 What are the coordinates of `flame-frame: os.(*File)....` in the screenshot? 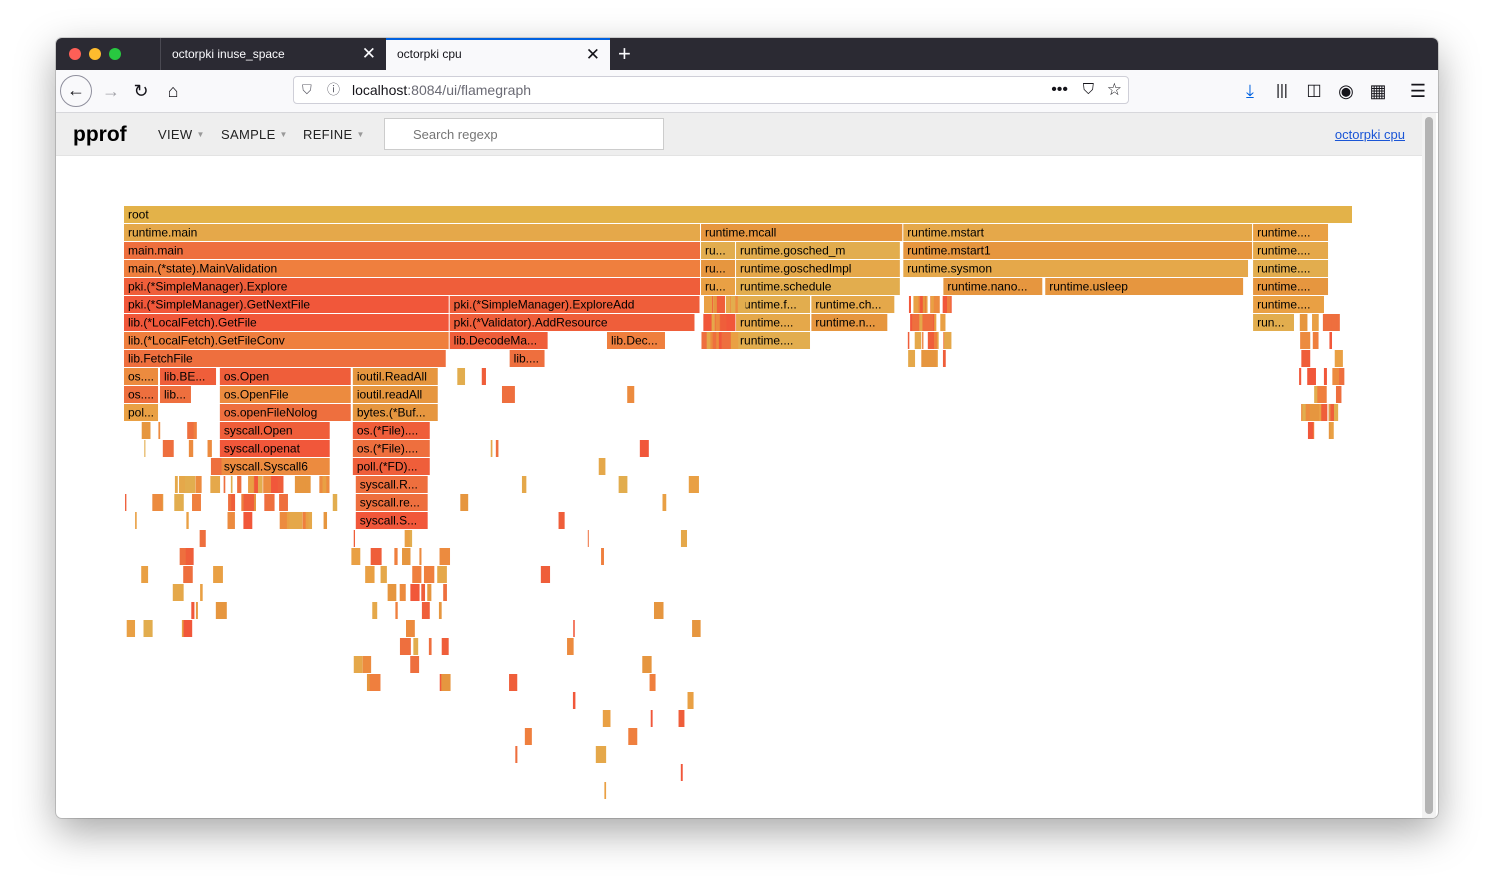 It's located at (391, 448).